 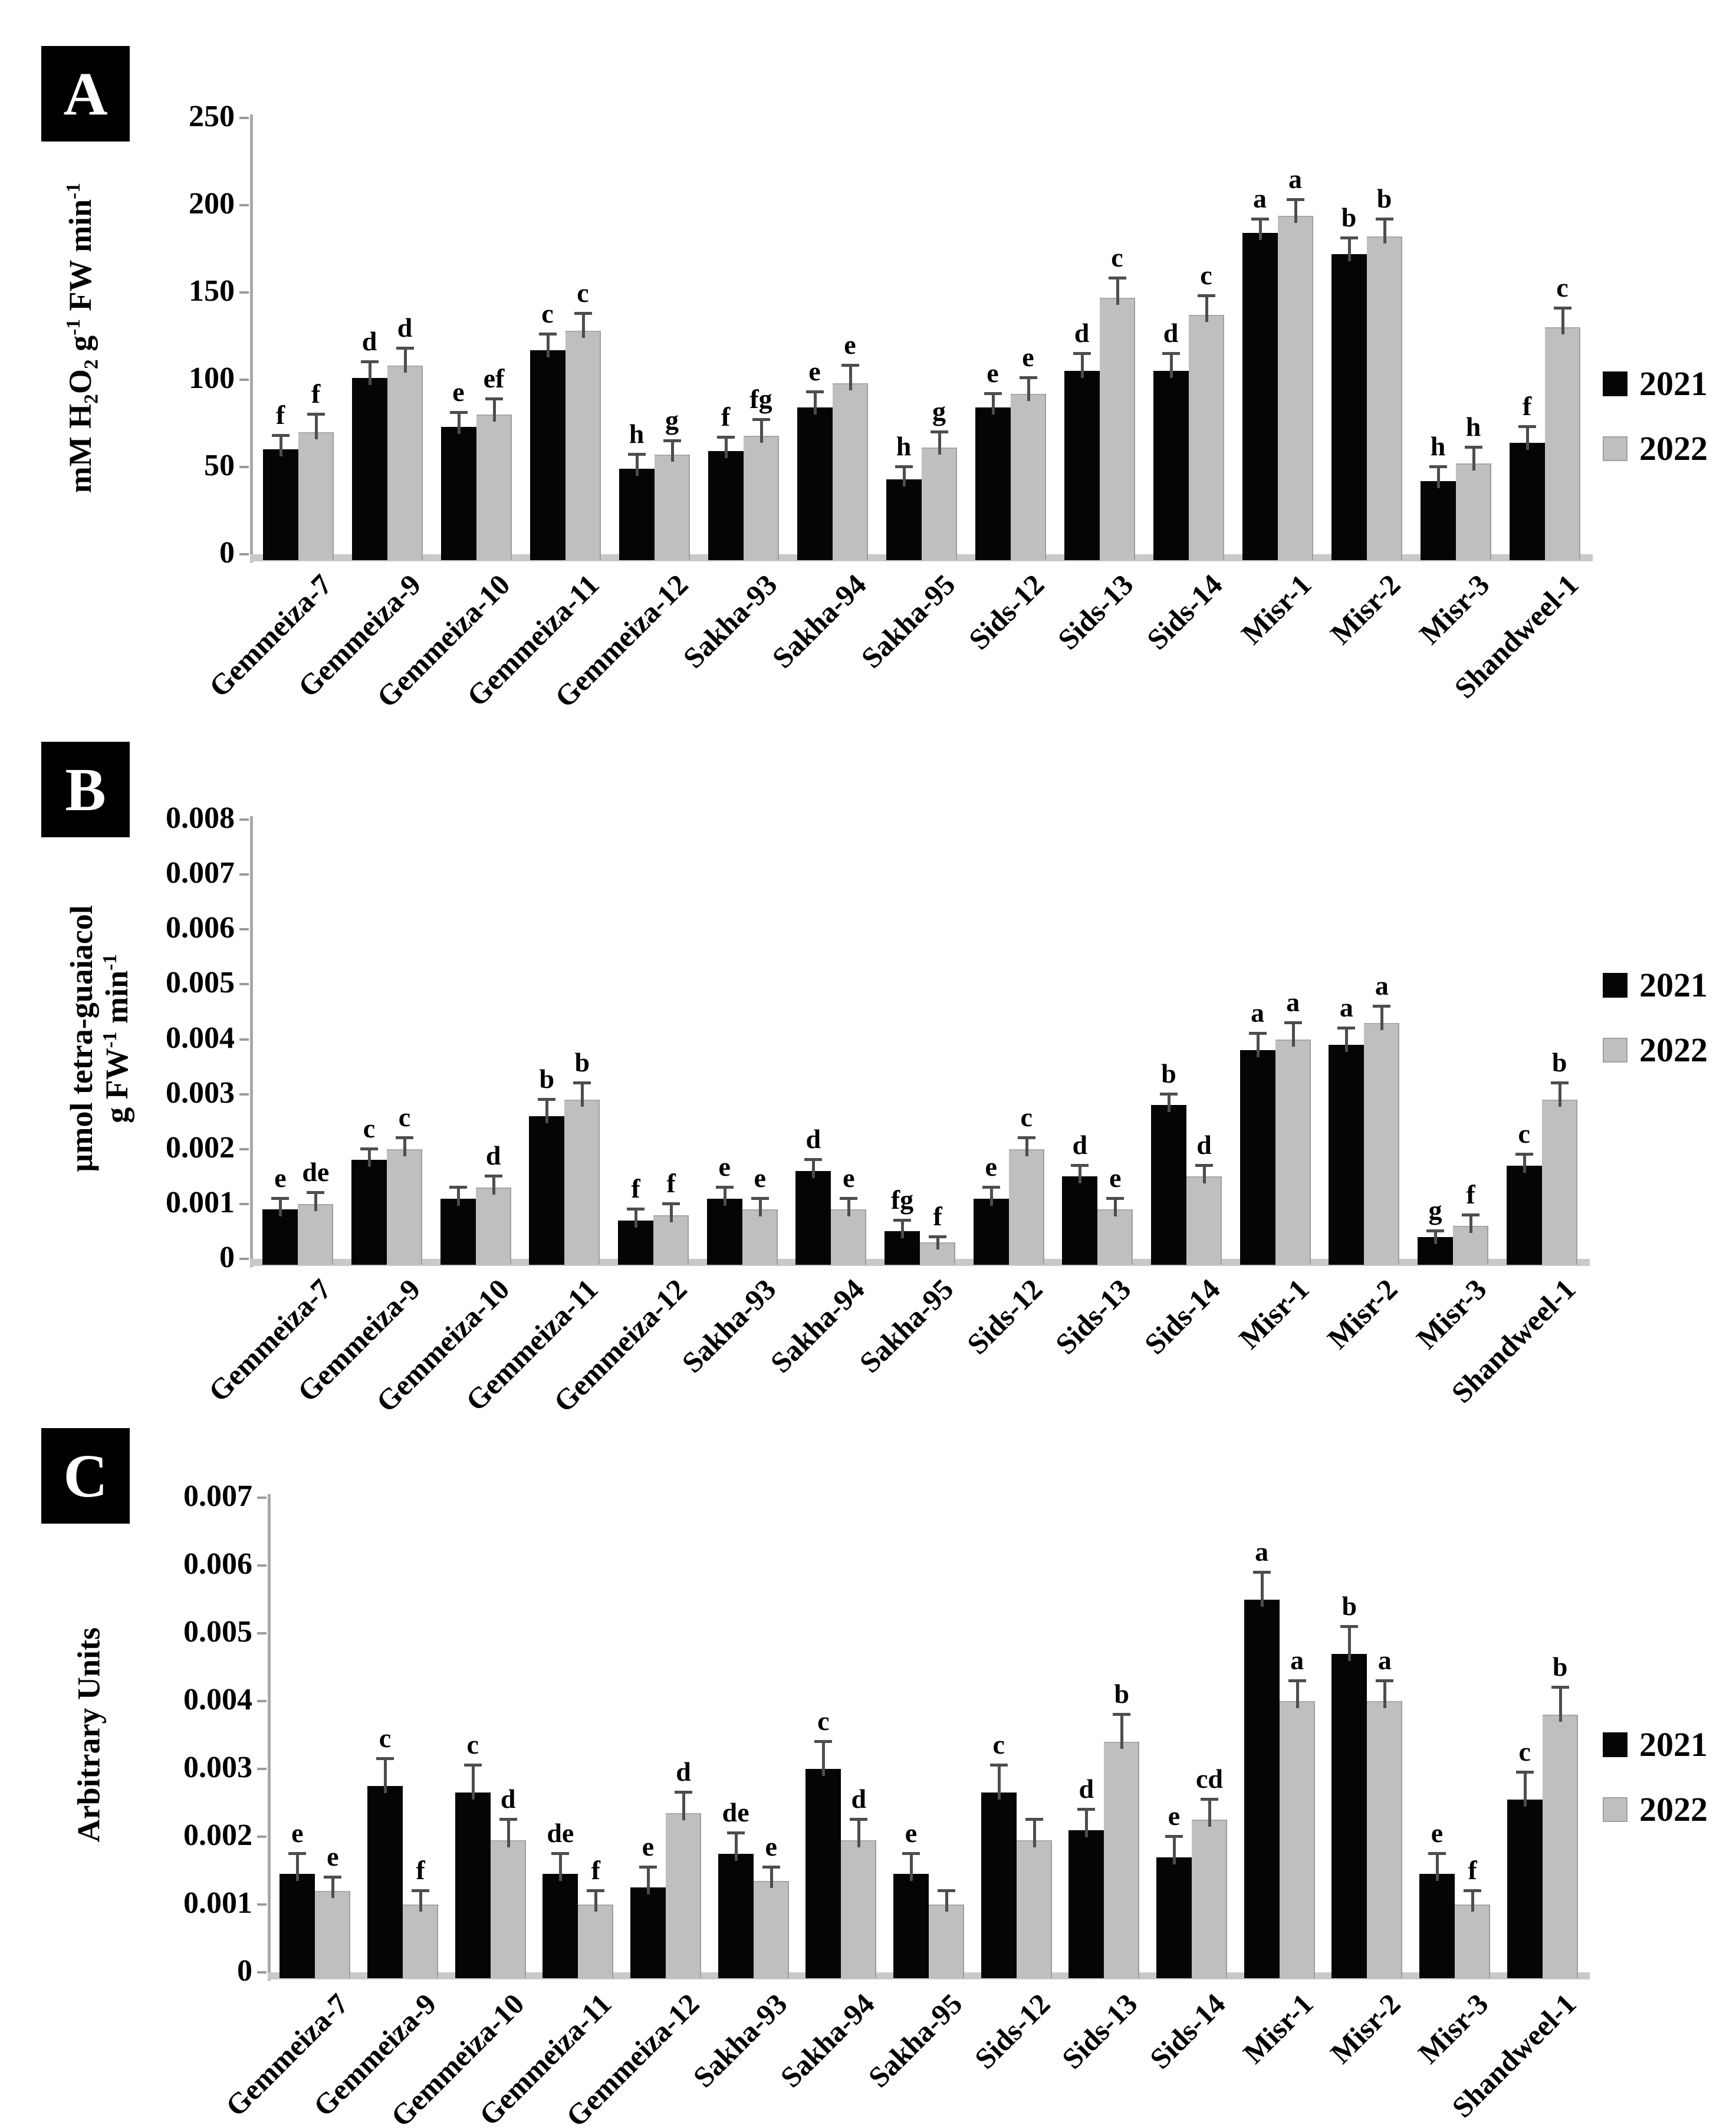 What do you see at coordinates (85, 94) in the screenshot?
I see `panel-label-a: A` at bounding box center [85, 94].